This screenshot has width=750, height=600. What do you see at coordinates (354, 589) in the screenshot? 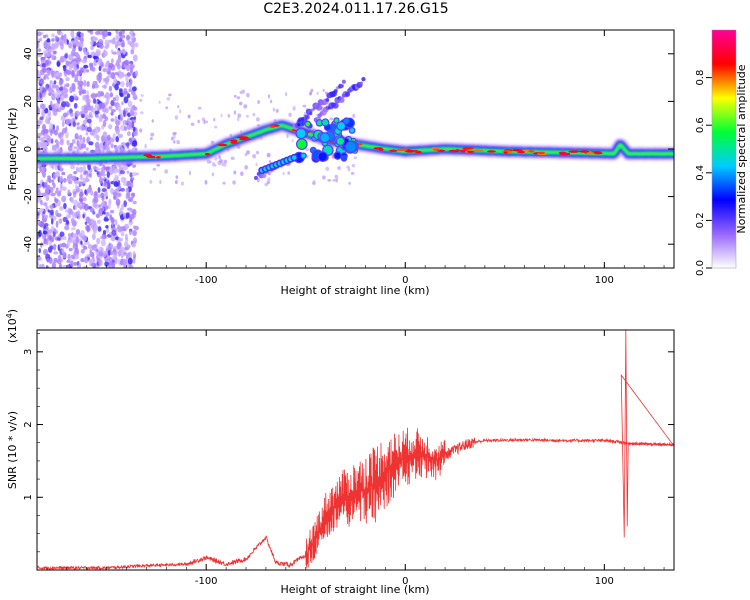
I see `snr-x-axis-label: Height of straight line (km)` at bounding box center [354, 589].